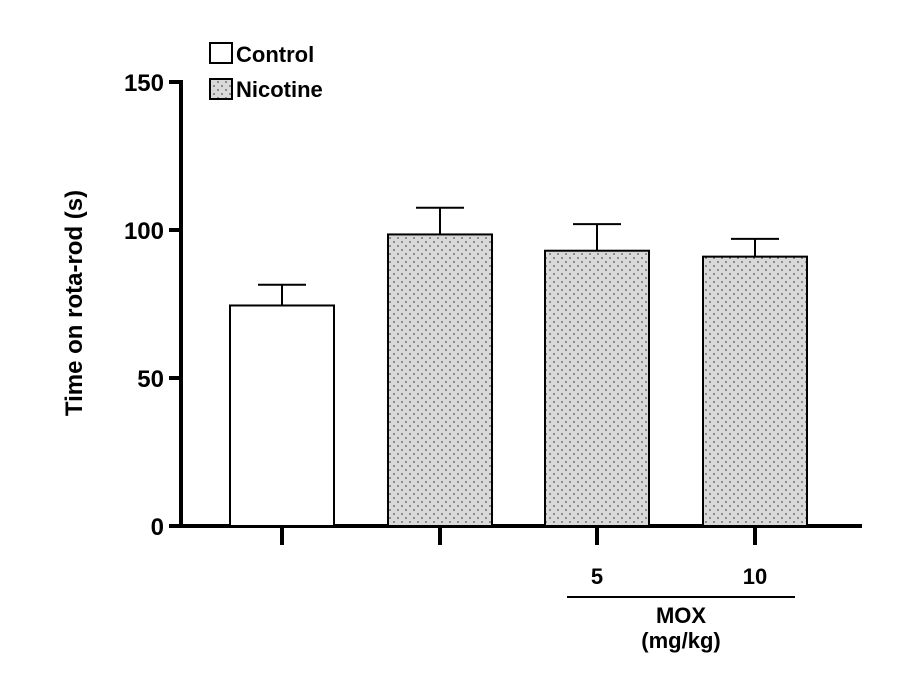  Describe the element at coordinates (150, 379) in the screenshot. I see `y-tick-label: 50` at that location.